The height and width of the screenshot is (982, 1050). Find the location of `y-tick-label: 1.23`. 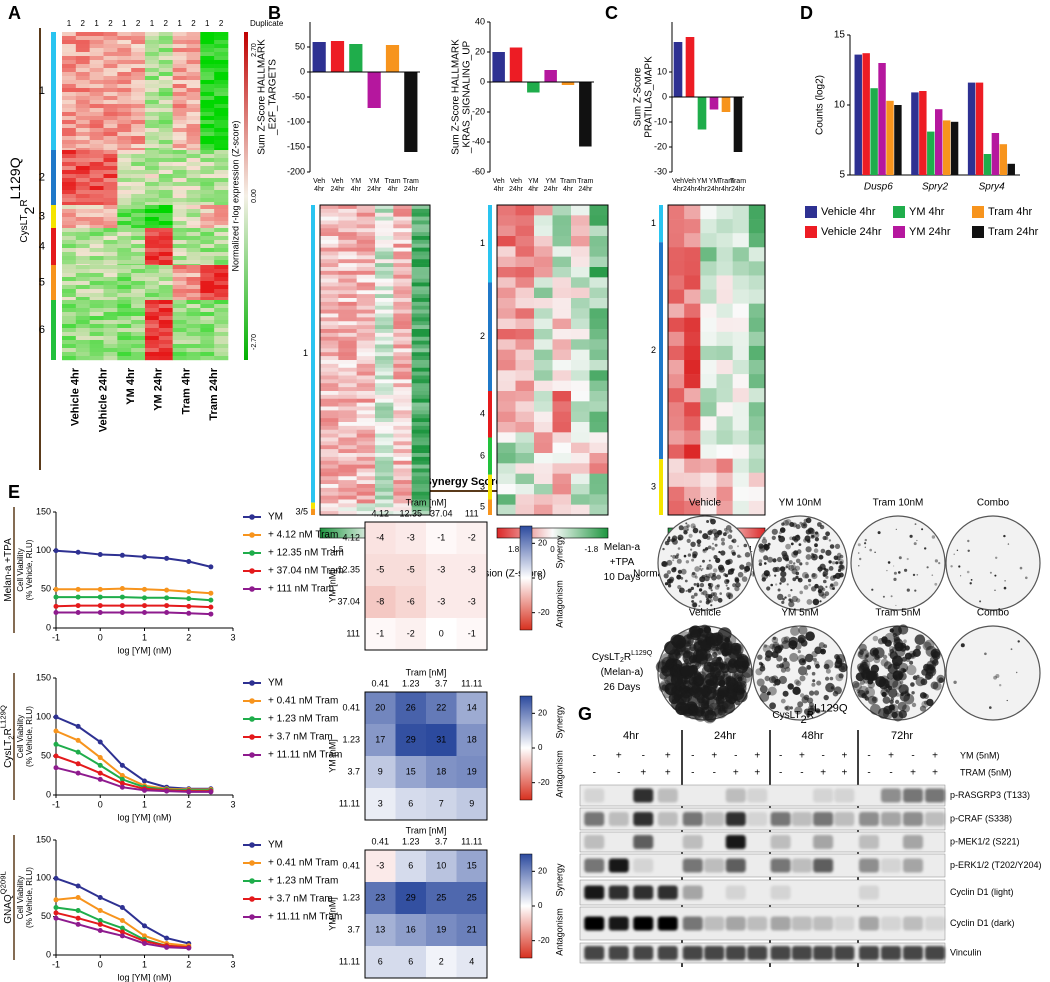

y-tick-label: 1.23 is located at coordinates (351, 897).